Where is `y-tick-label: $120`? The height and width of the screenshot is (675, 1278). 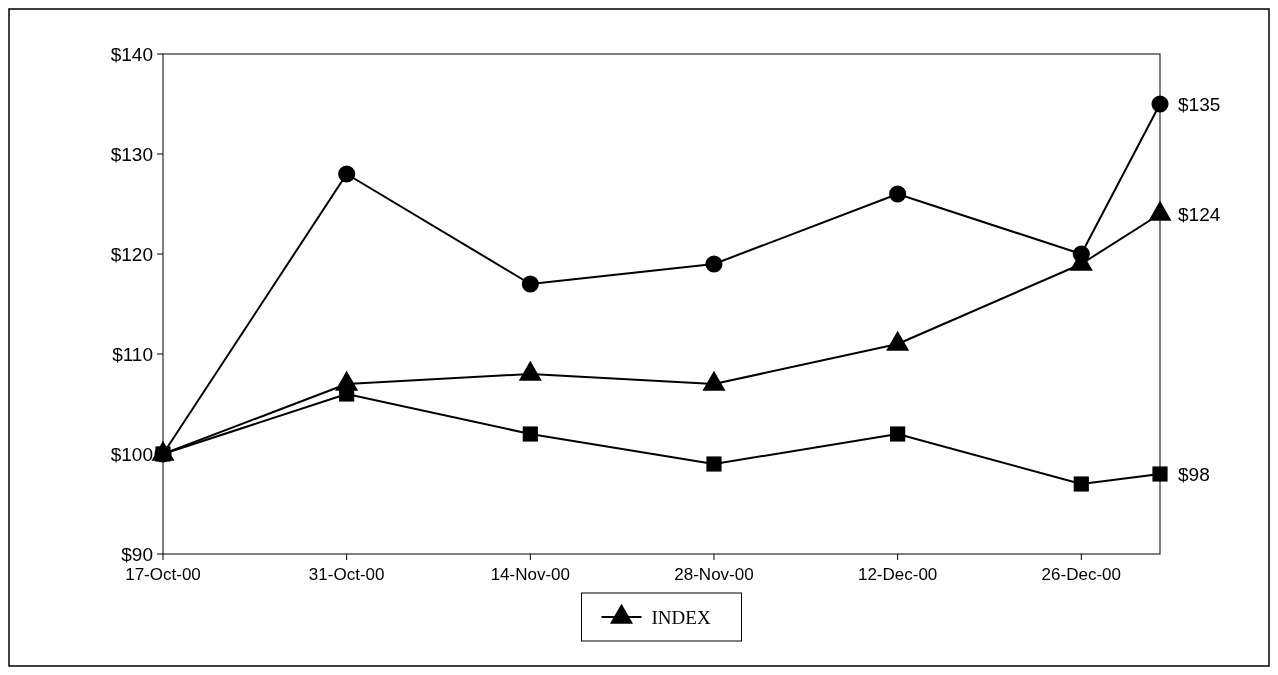
y-tick-label: $120 is located at coordinates (131, 254).